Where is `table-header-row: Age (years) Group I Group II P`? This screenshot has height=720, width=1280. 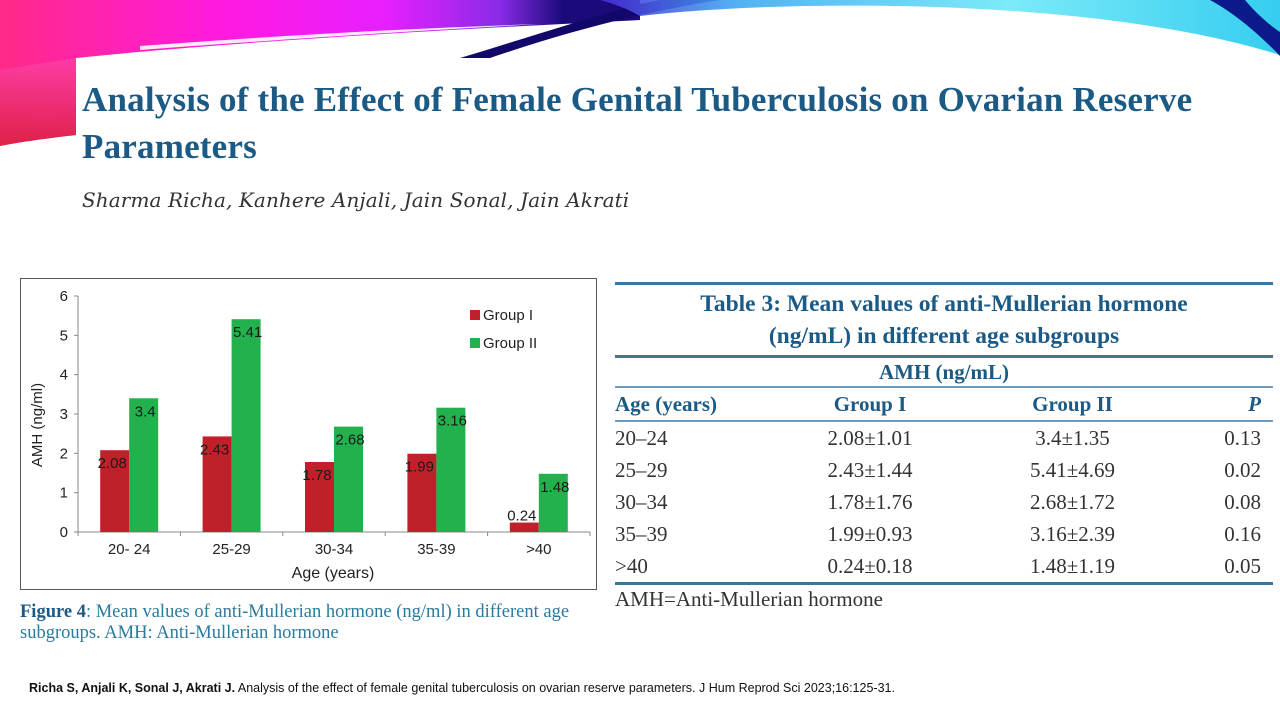
table-header-row: Age (years) Group I Group II P is located at coordinates (944, 404).